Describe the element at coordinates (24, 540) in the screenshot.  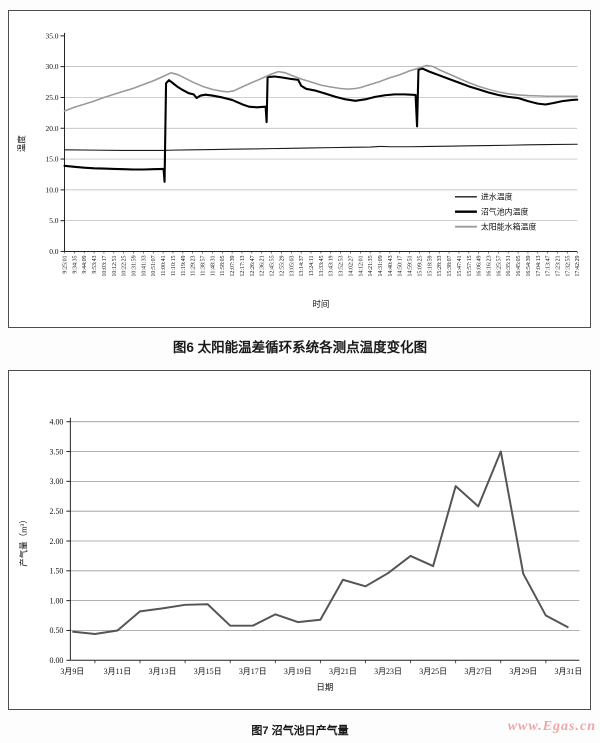
I see `svg-text: 产气量（m³）` at that location.